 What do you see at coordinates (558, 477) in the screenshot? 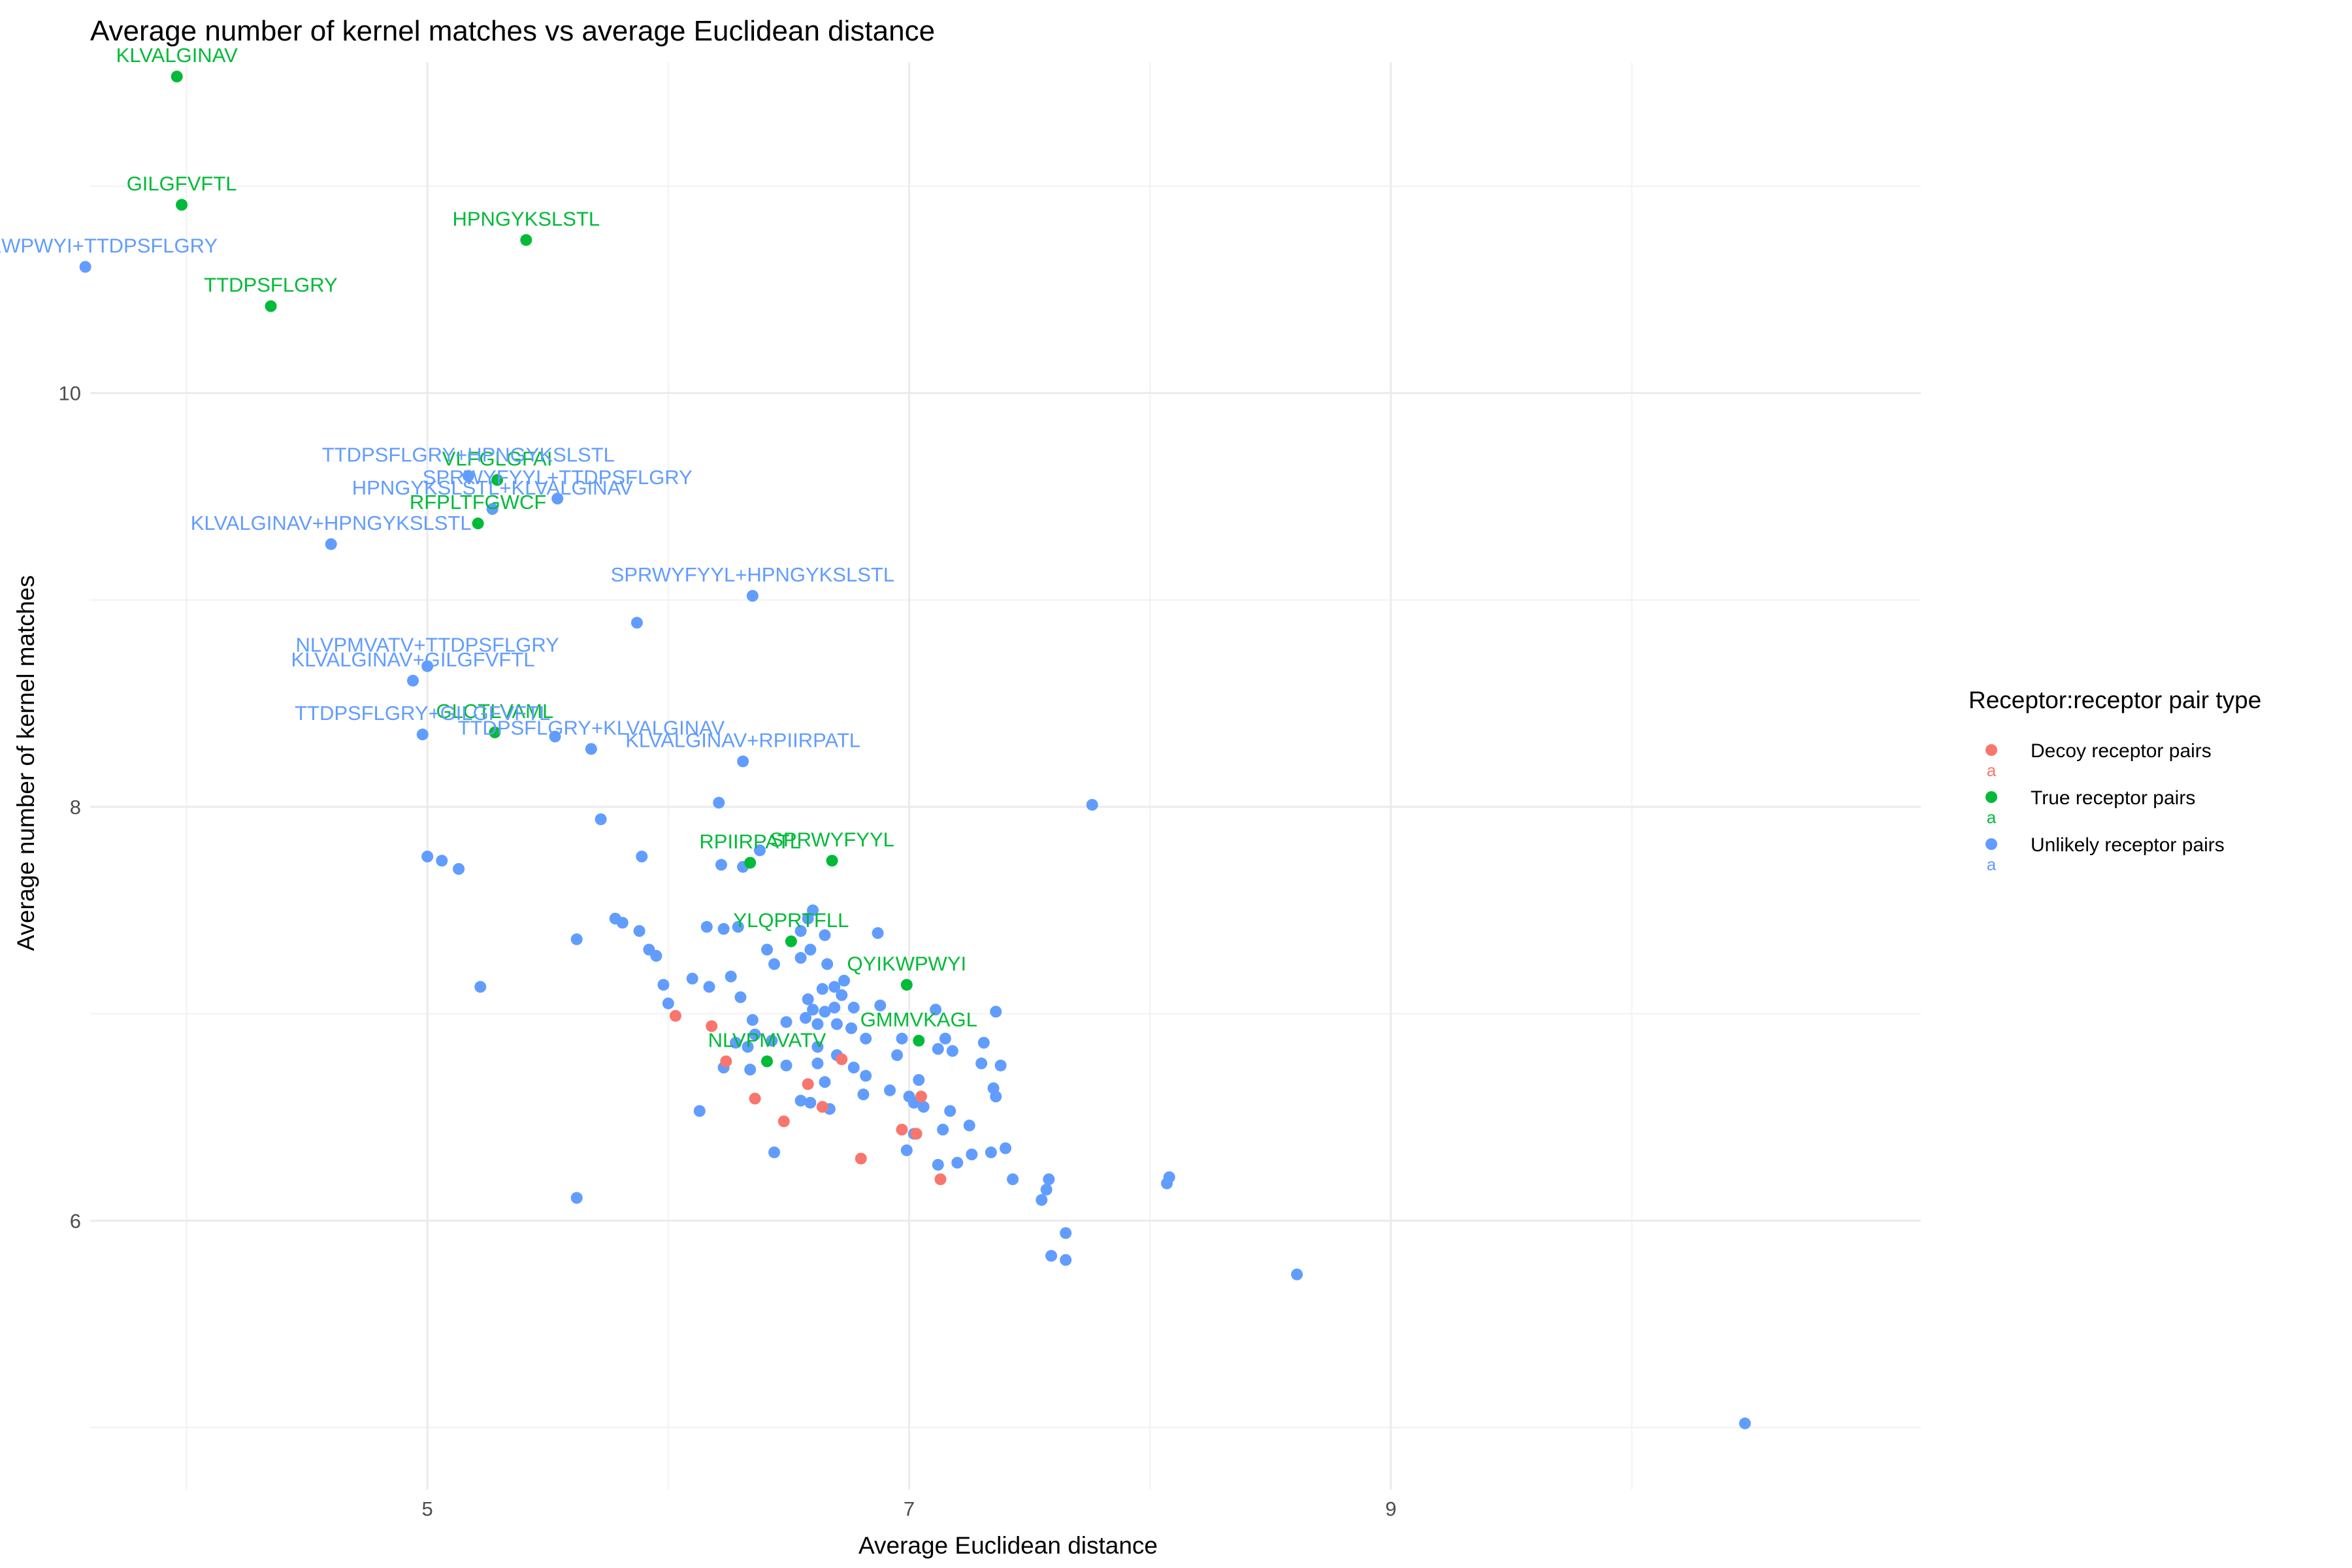
I see `point-label: SPRWYFYYL+TTDPSFLGRY` at bounding box center [558, 477].